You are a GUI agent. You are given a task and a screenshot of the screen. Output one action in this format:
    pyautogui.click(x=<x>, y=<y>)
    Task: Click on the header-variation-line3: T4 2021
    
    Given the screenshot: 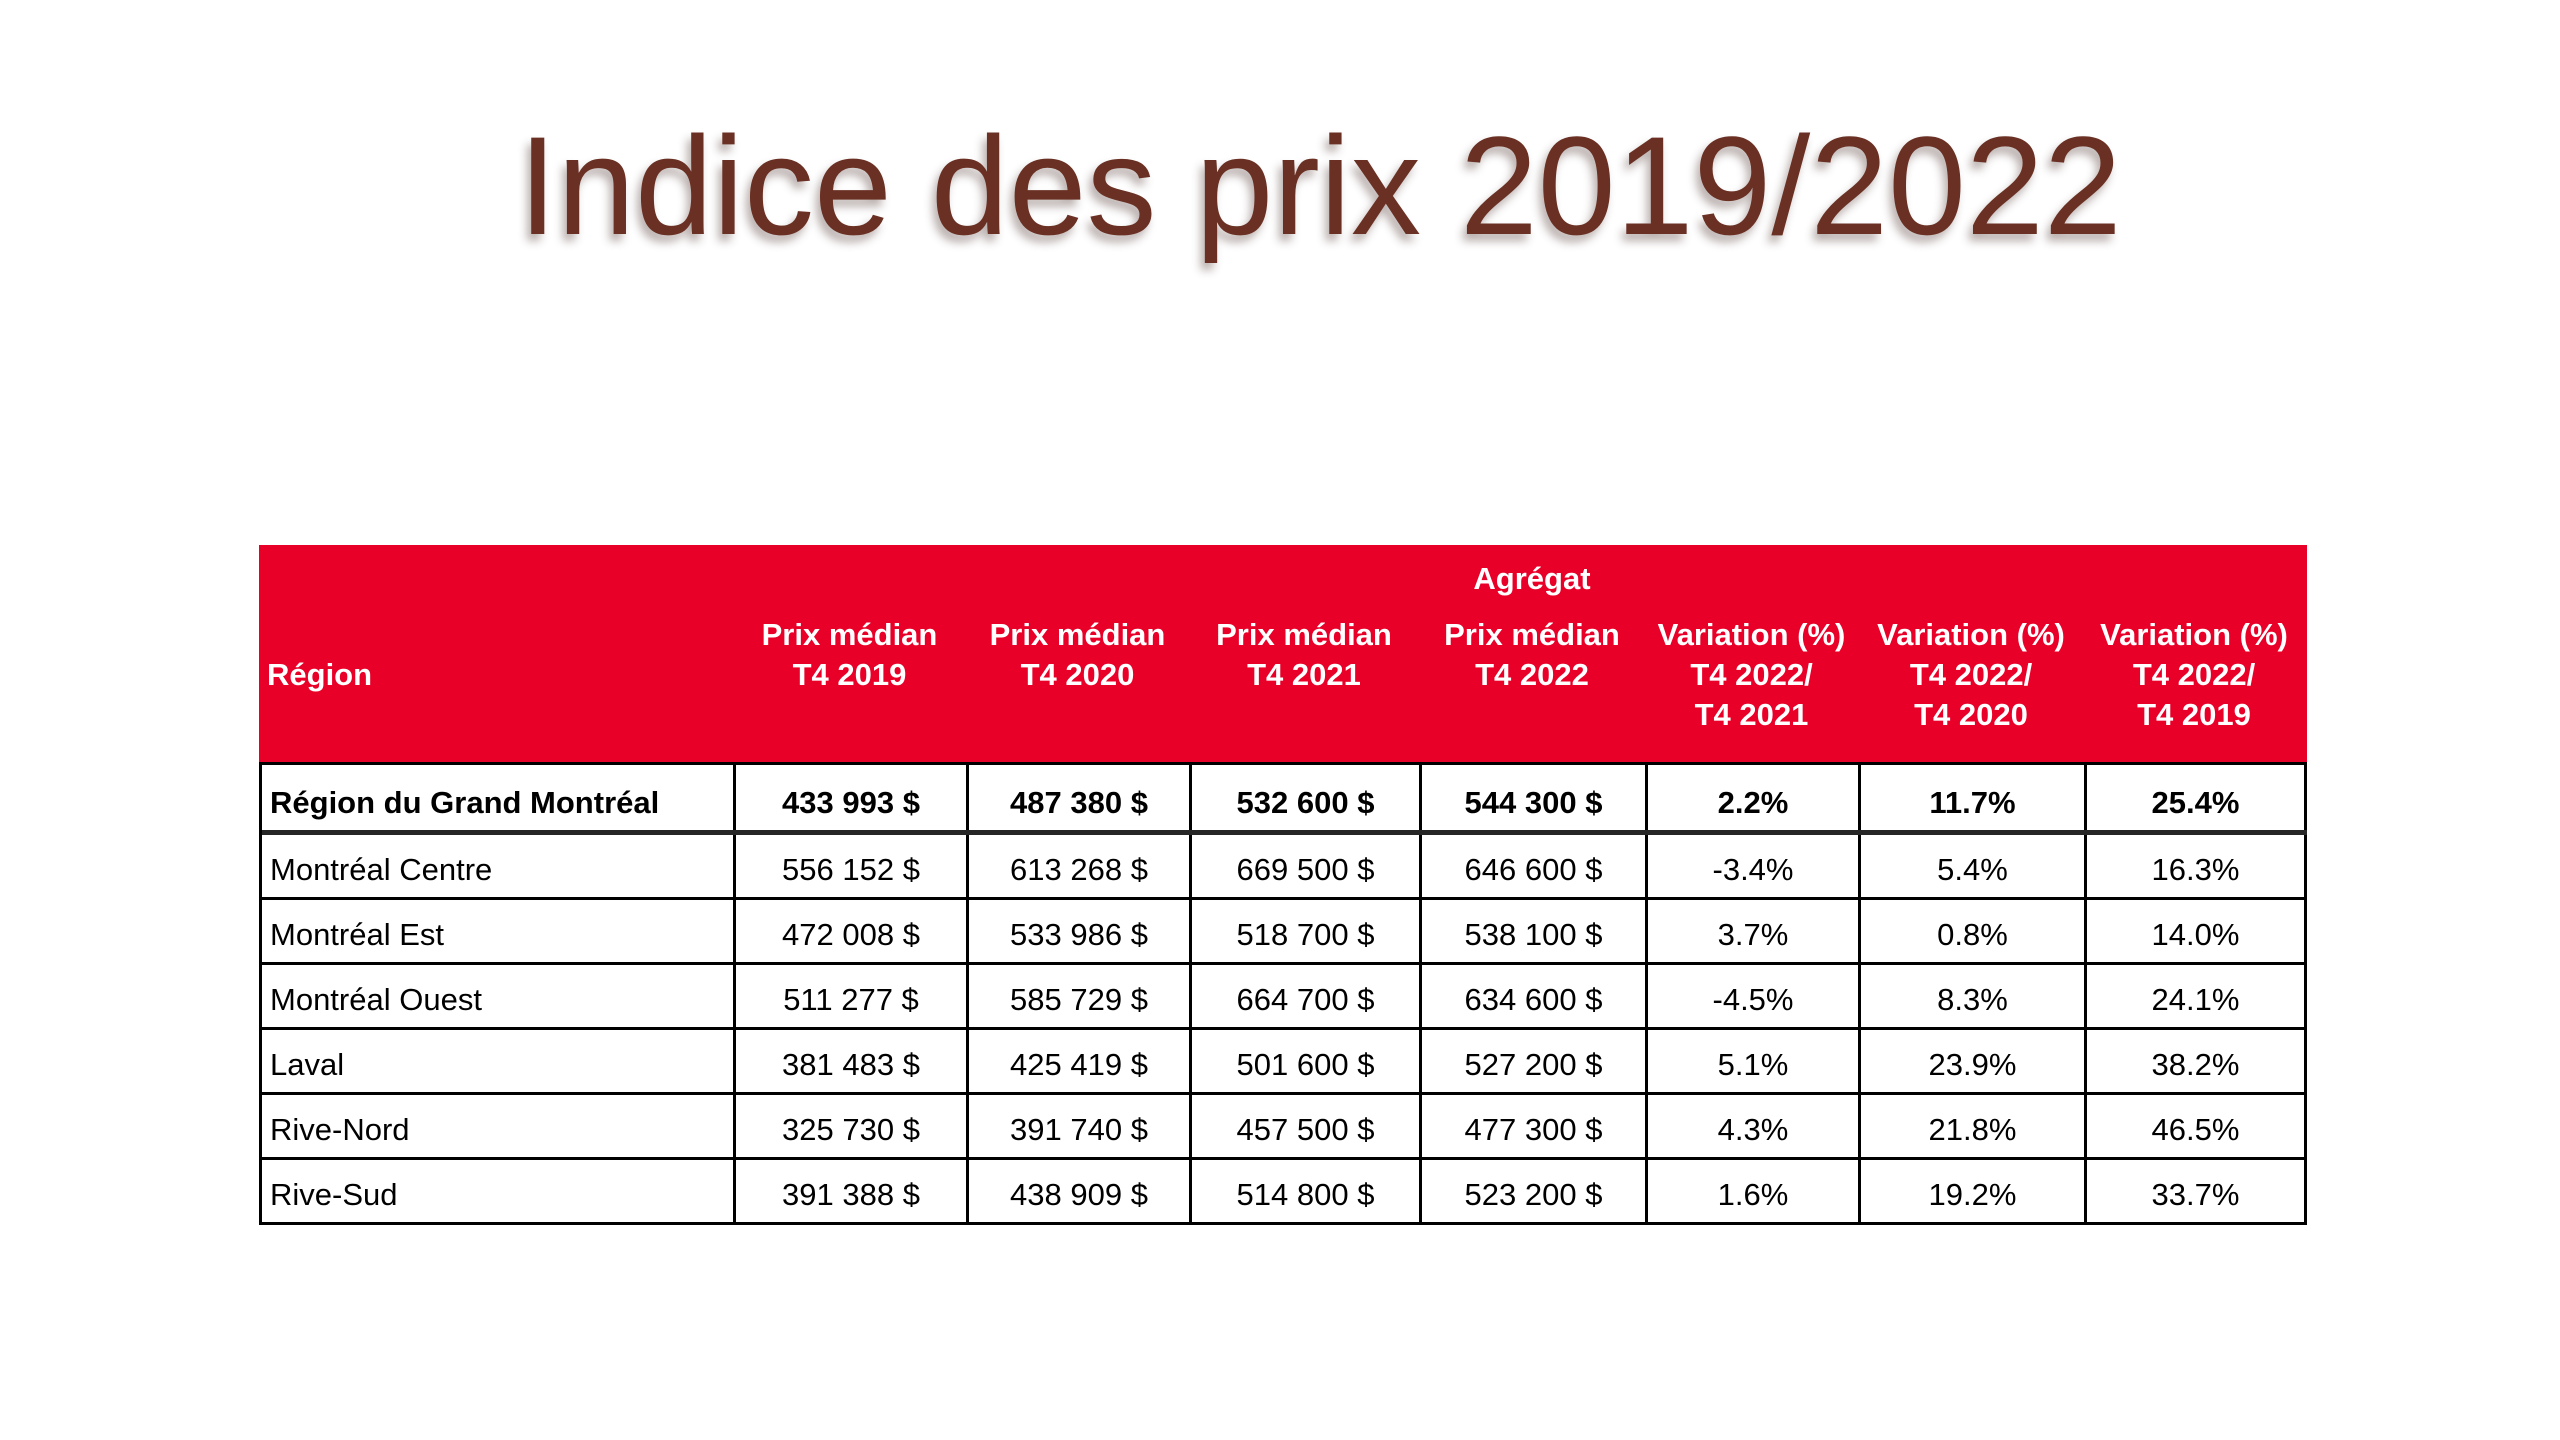 What is the action you would take?
    pyautogui.click(x=1751, y=714)
    